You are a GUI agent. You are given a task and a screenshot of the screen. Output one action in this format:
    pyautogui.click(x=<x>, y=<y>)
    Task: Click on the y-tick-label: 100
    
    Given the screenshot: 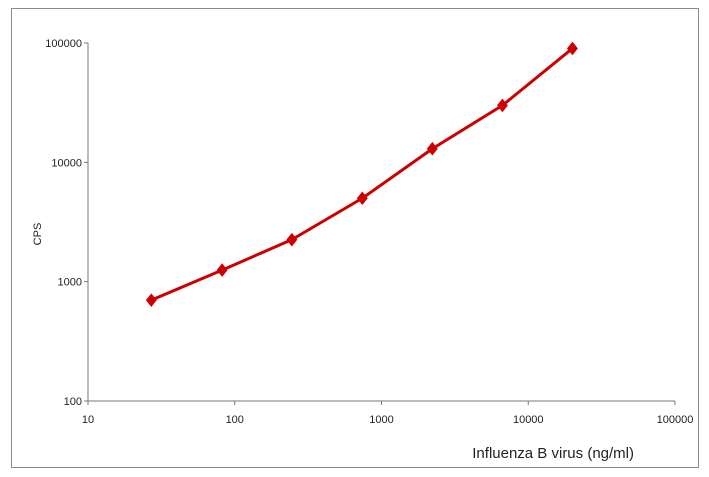 What is the action you would take?
    pyautogui.click(x=73, y=402)
    